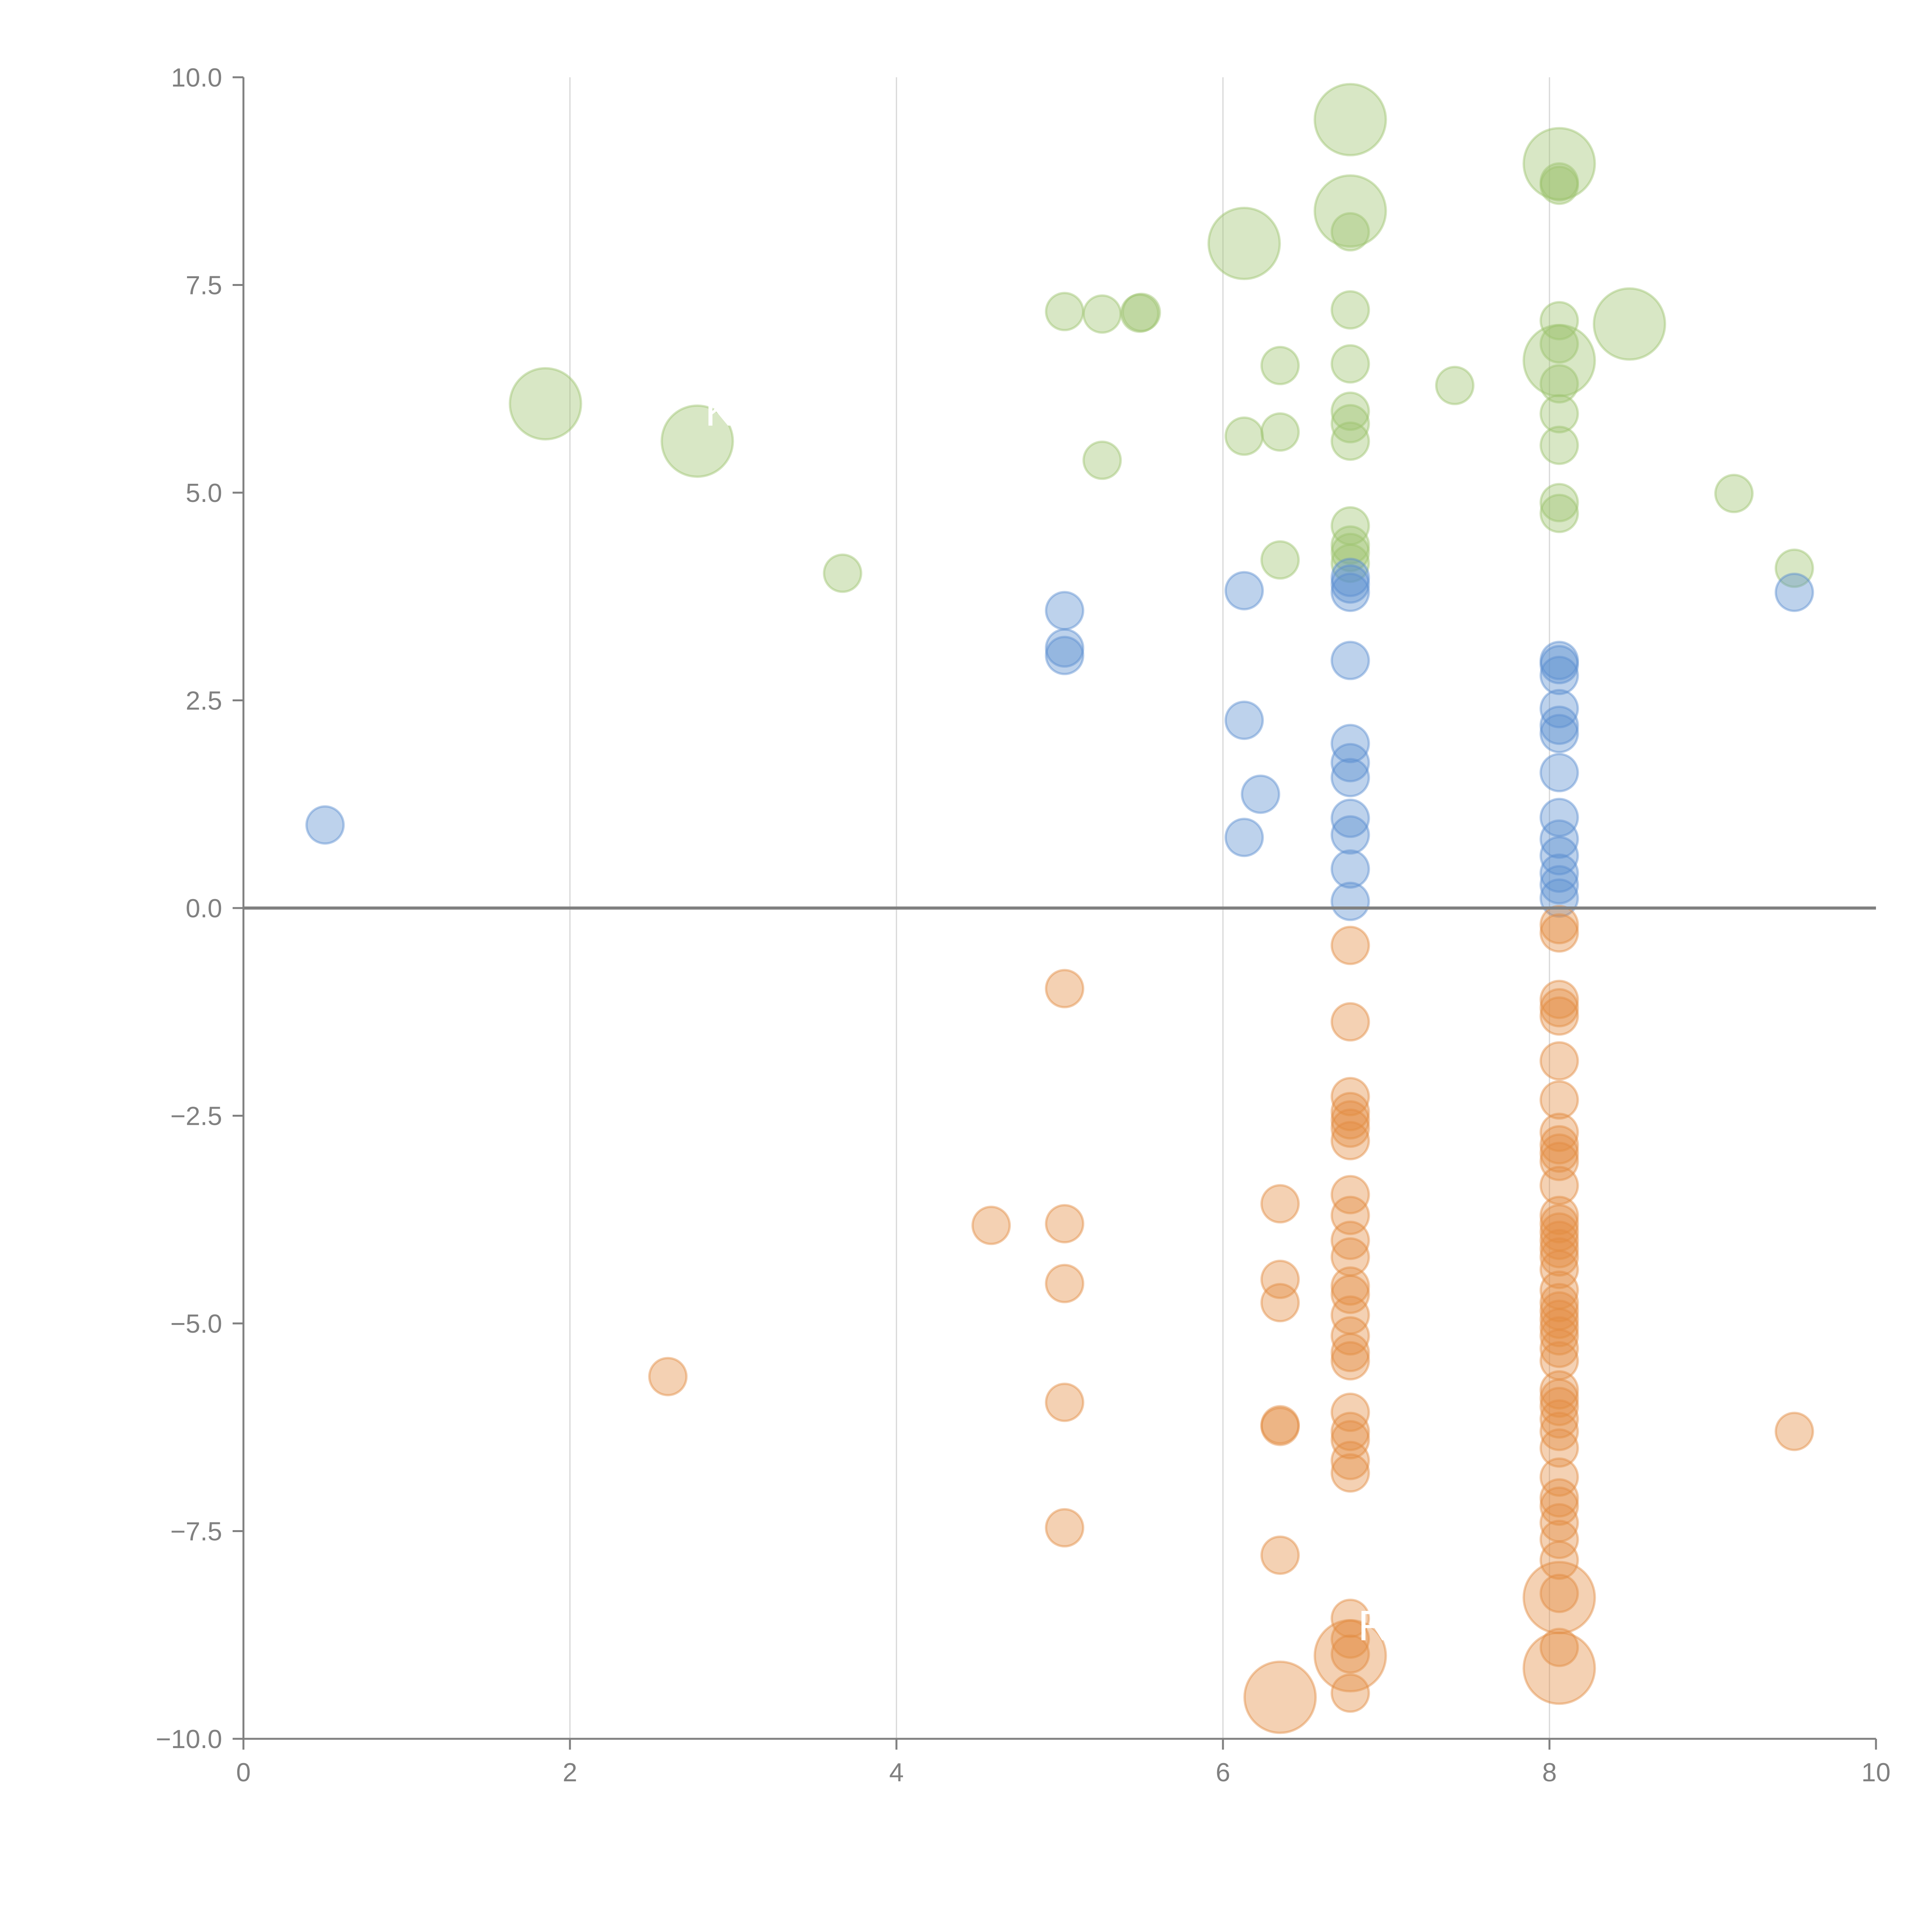 This screenshot has width=1932, height=1932. What do you see at coordinates (189, 1740) in the screenshot?
I see `y-tick-label: −10.0` at bounding box center [189, 1740].